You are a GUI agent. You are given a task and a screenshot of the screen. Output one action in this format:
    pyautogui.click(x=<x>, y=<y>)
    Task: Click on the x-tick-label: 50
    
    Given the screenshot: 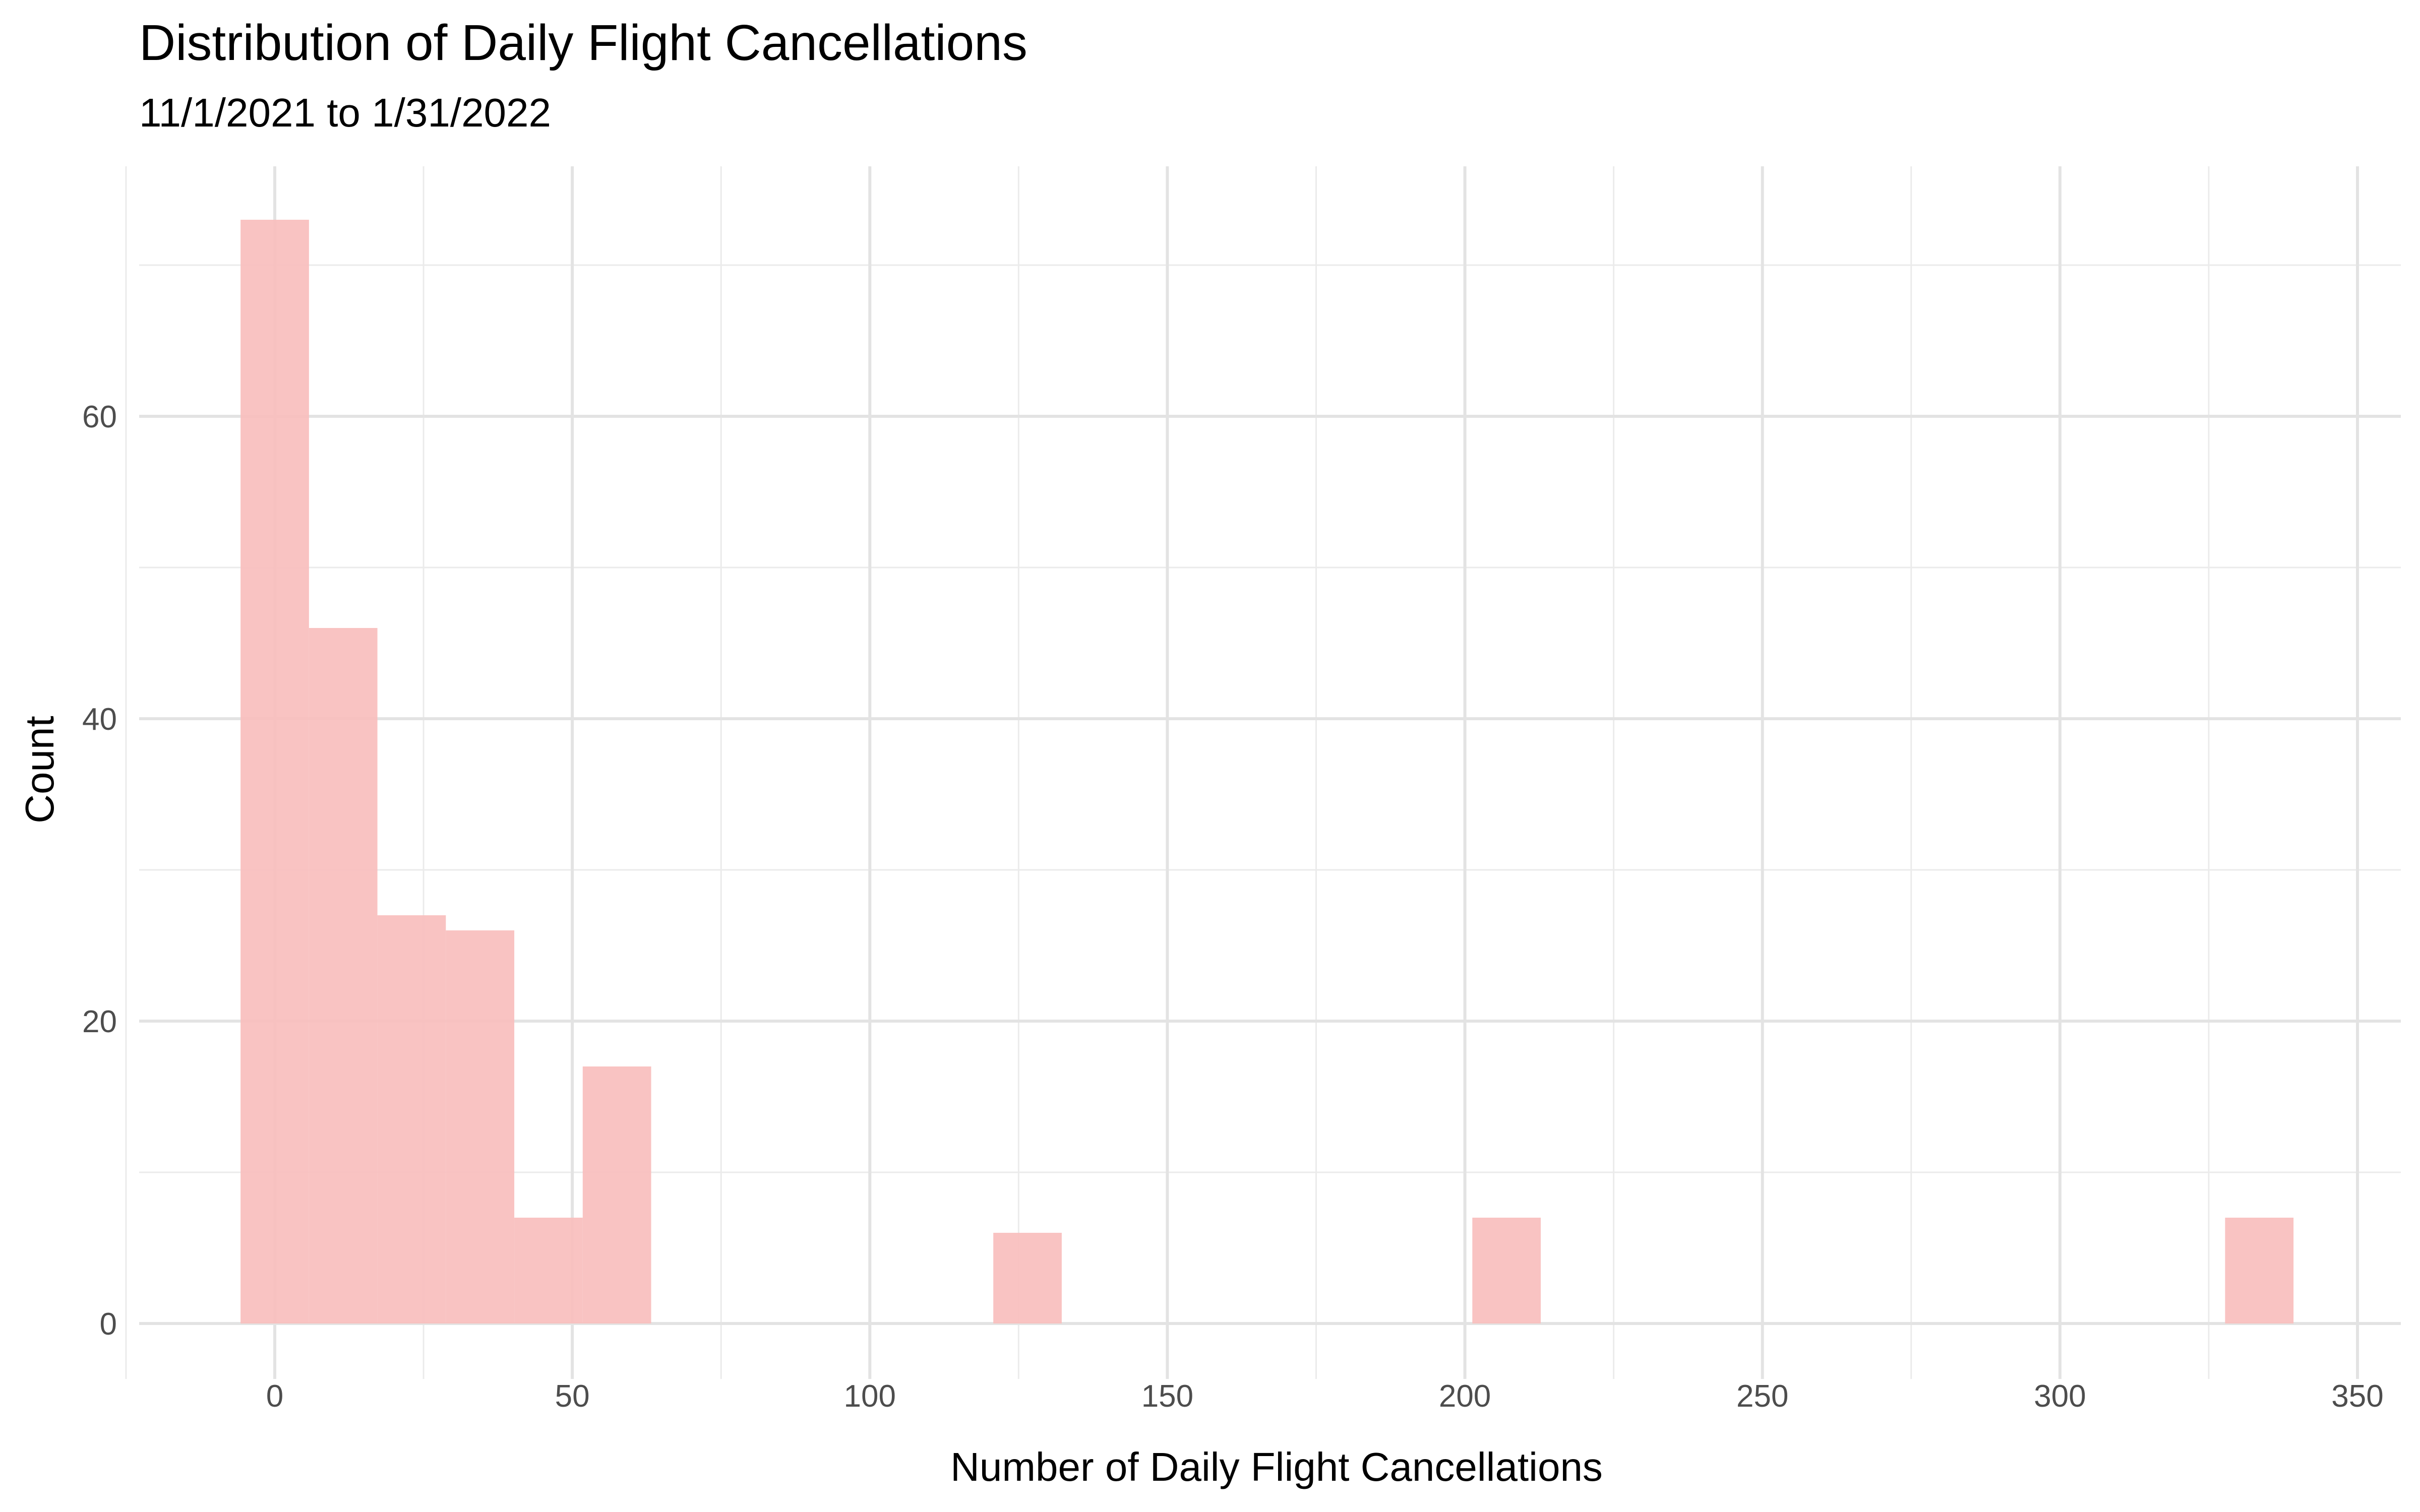 What is the action you would take?
    pyautogui.click(x=572, y=1396)
    